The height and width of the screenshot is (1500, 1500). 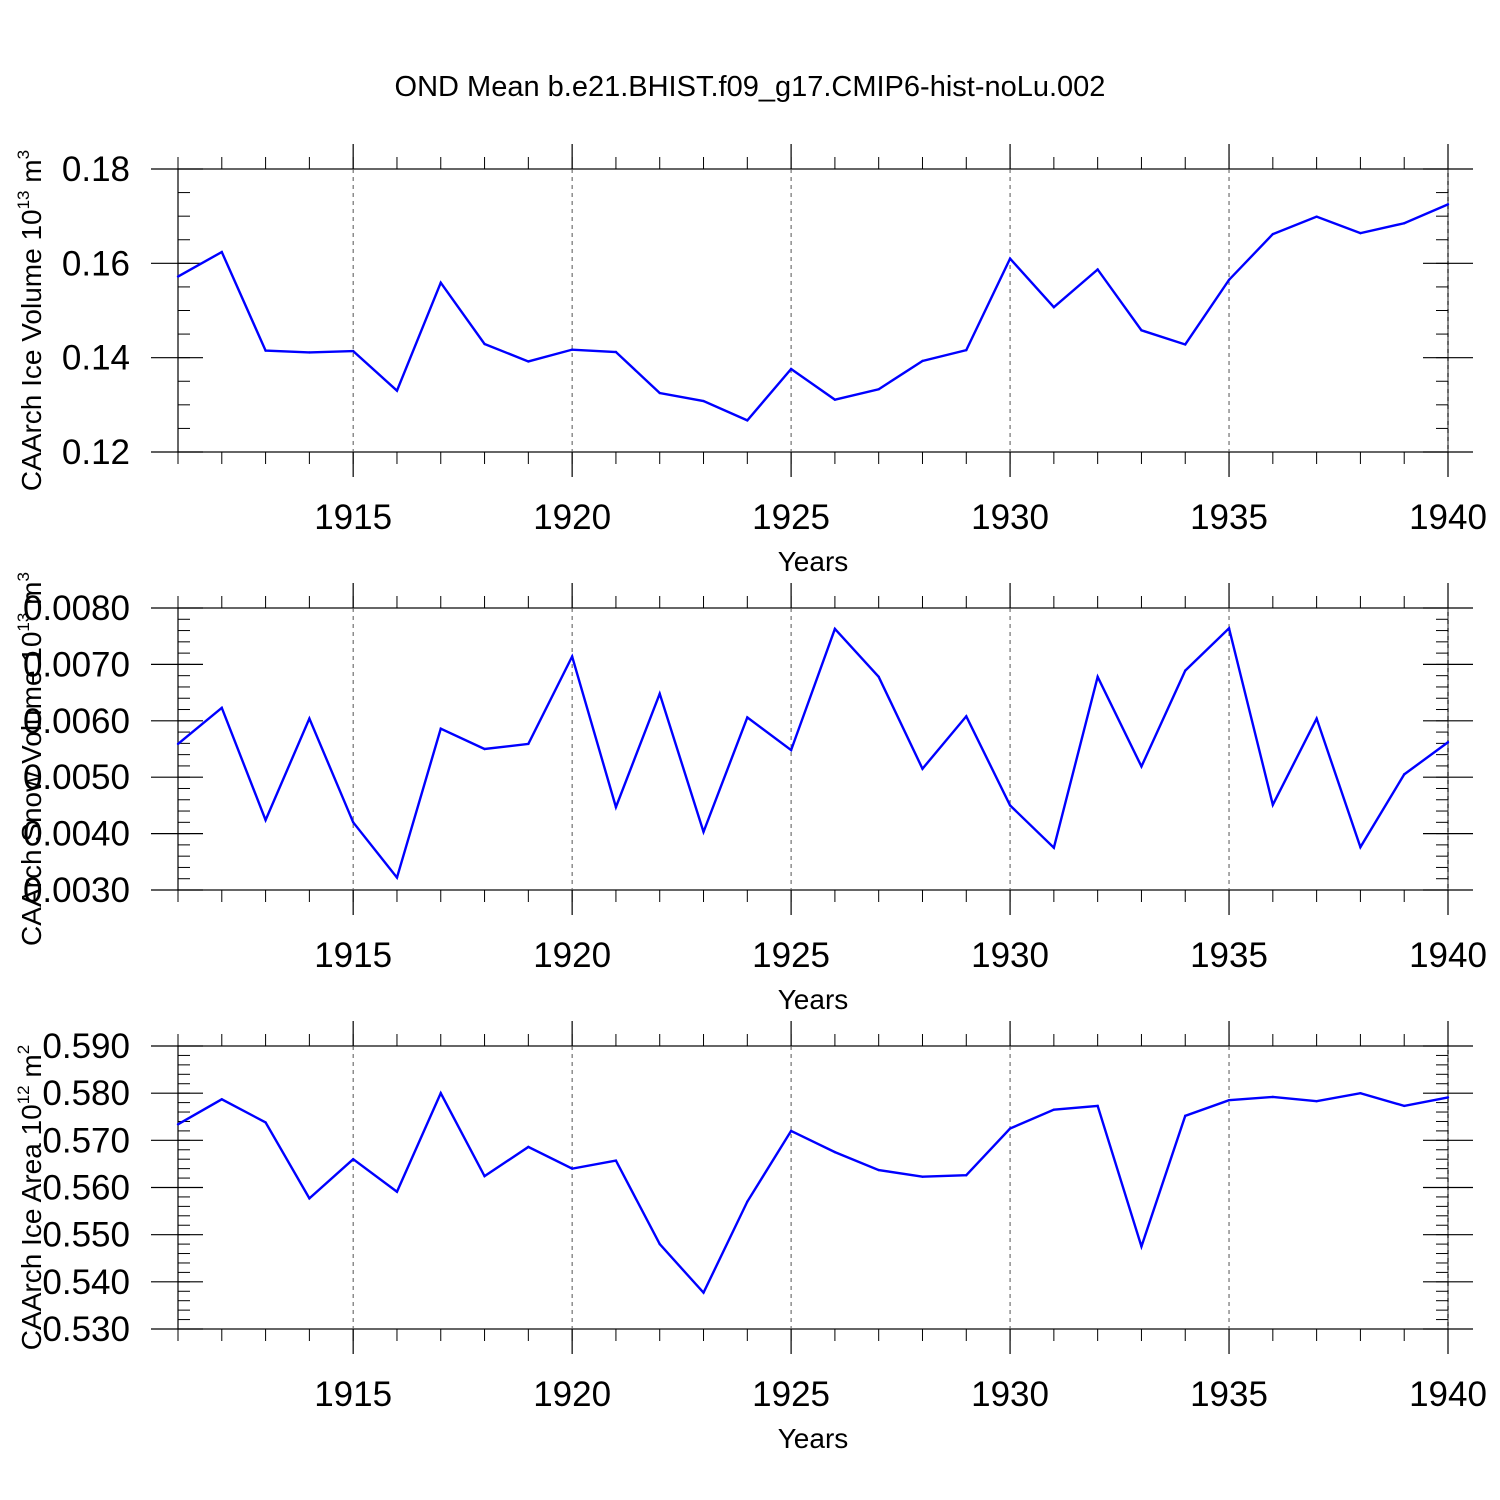 I want to click on y-tick-label: 0.580, so click(x=86, y=1093).